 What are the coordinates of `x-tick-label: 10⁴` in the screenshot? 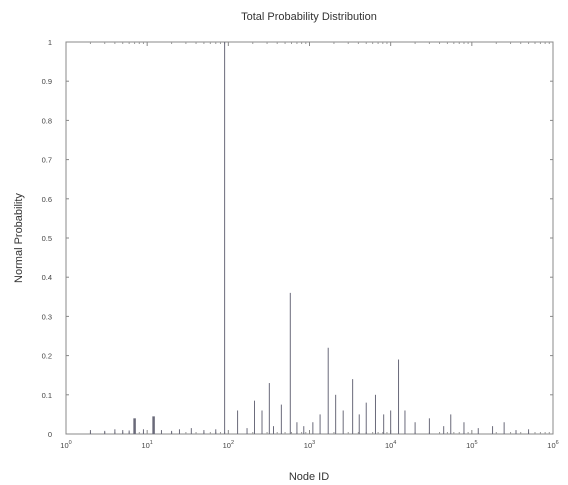 It's located at (390, 445).